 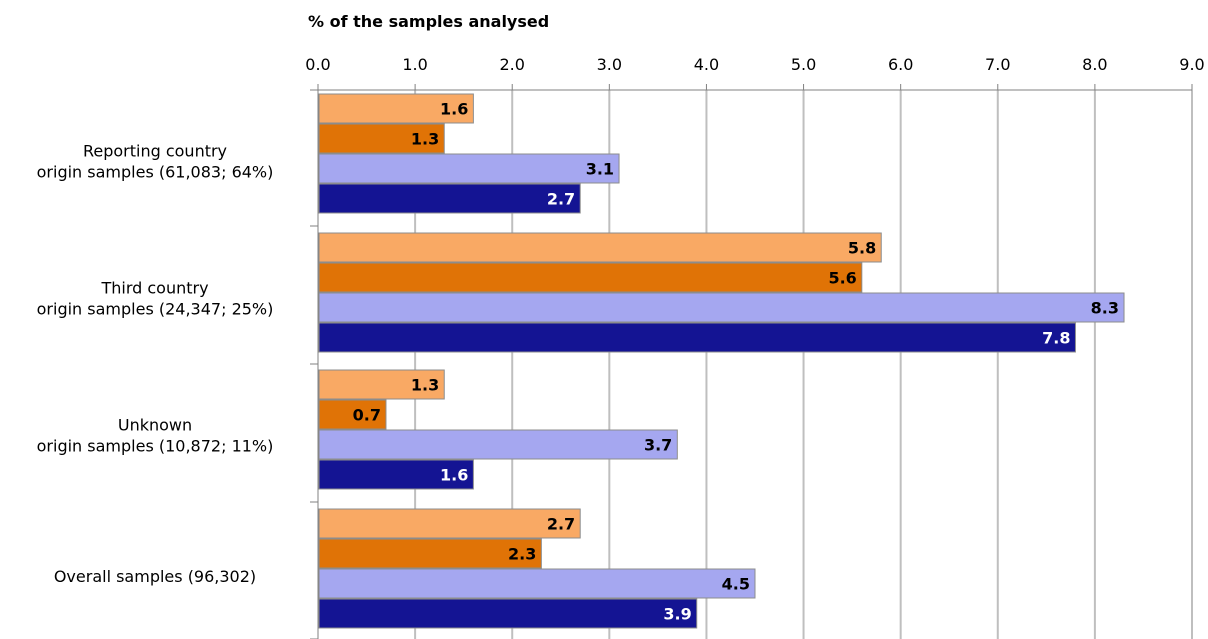 What do you see at coordinates (155, 425) in the screenshot?
I see `category-label: Unknown` at bounding box center [155, 425].